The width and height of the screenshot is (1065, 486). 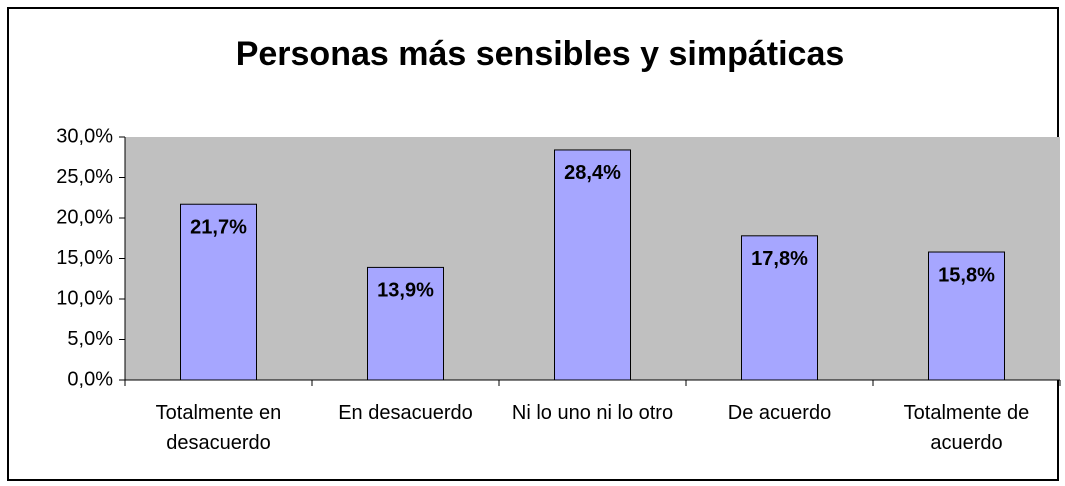 What do you see at coordinates (84, 177) in the screenshot?
I see `y-tick-label: 25,0%` at bounding box center [84, 177].